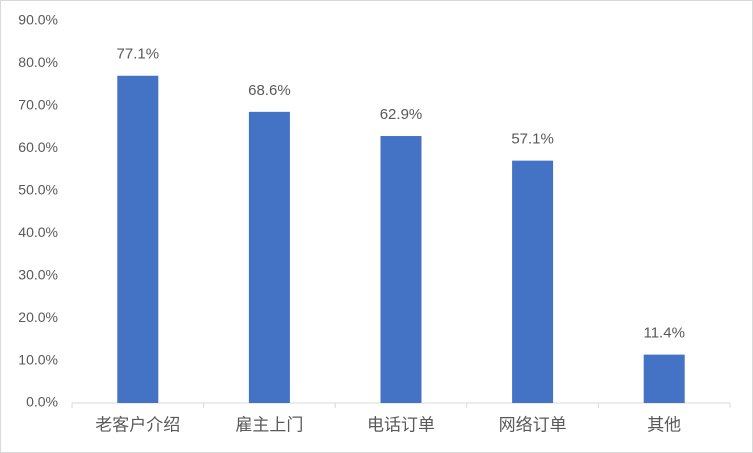  Describe the element at coordinates (38, 317) in the screenshot. I see `y-tick-label: 20.0%` at that location.